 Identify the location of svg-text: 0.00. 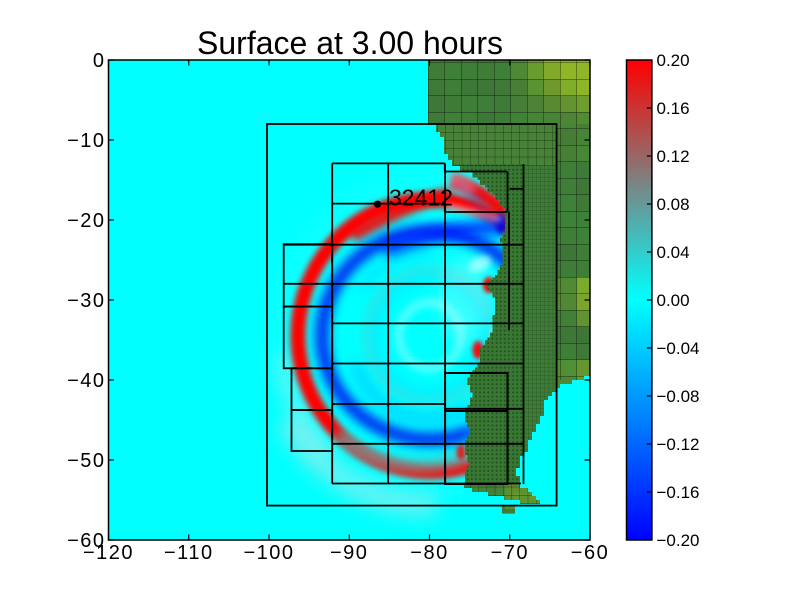
(673, 300).